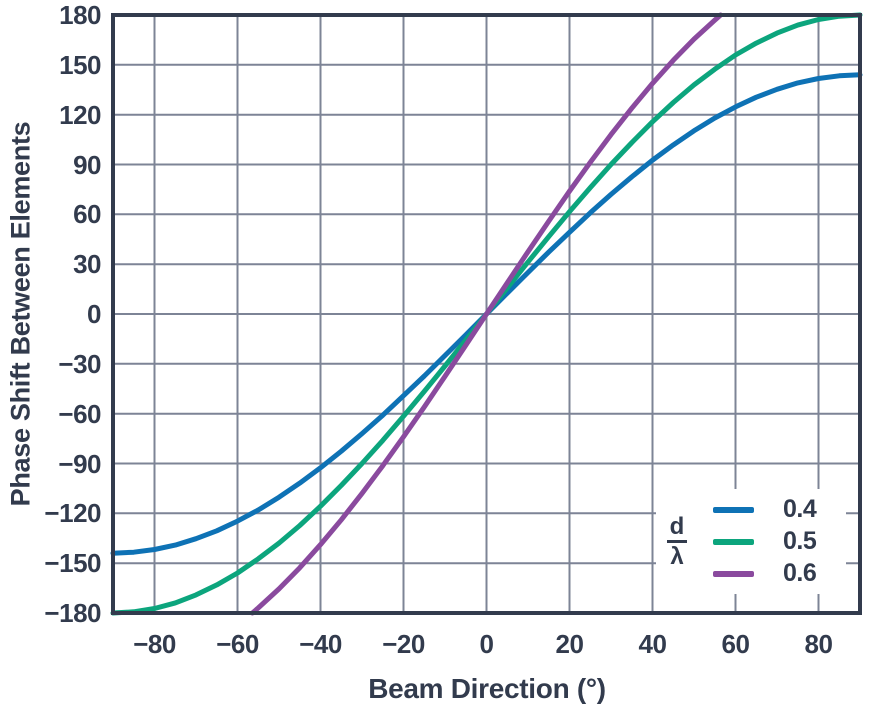 The height and width of the screenshot is (711, 874). What do you see at coordinates (87, 164) in the screenshot?
I see `y-tick-label: 90` at bounding box center [87, 164].